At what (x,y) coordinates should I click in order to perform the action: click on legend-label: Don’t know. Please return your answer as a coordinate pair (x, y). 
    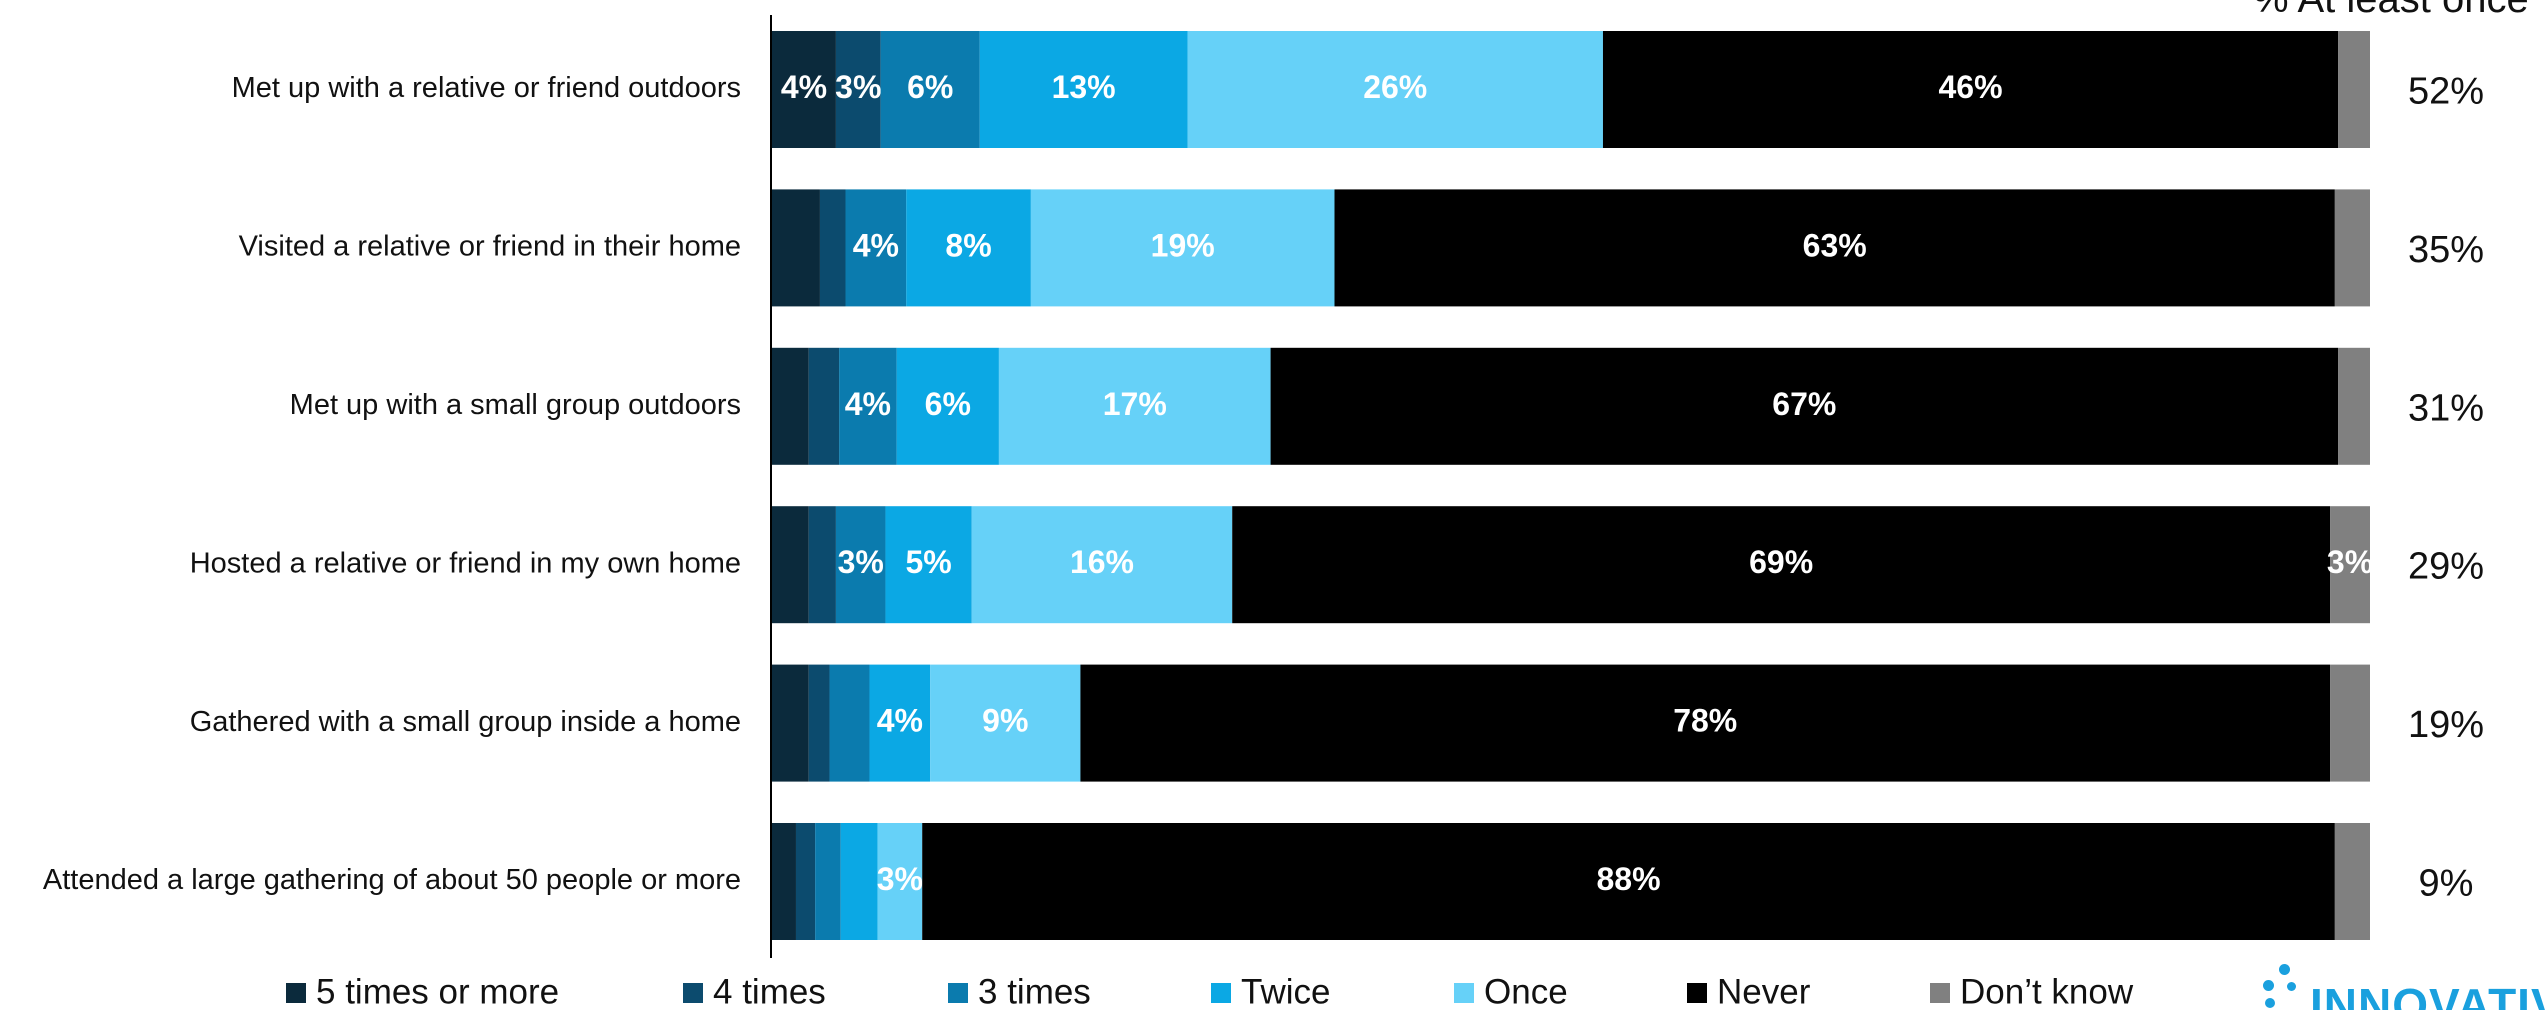
    Looking at the image, I should click on (2047, 991).